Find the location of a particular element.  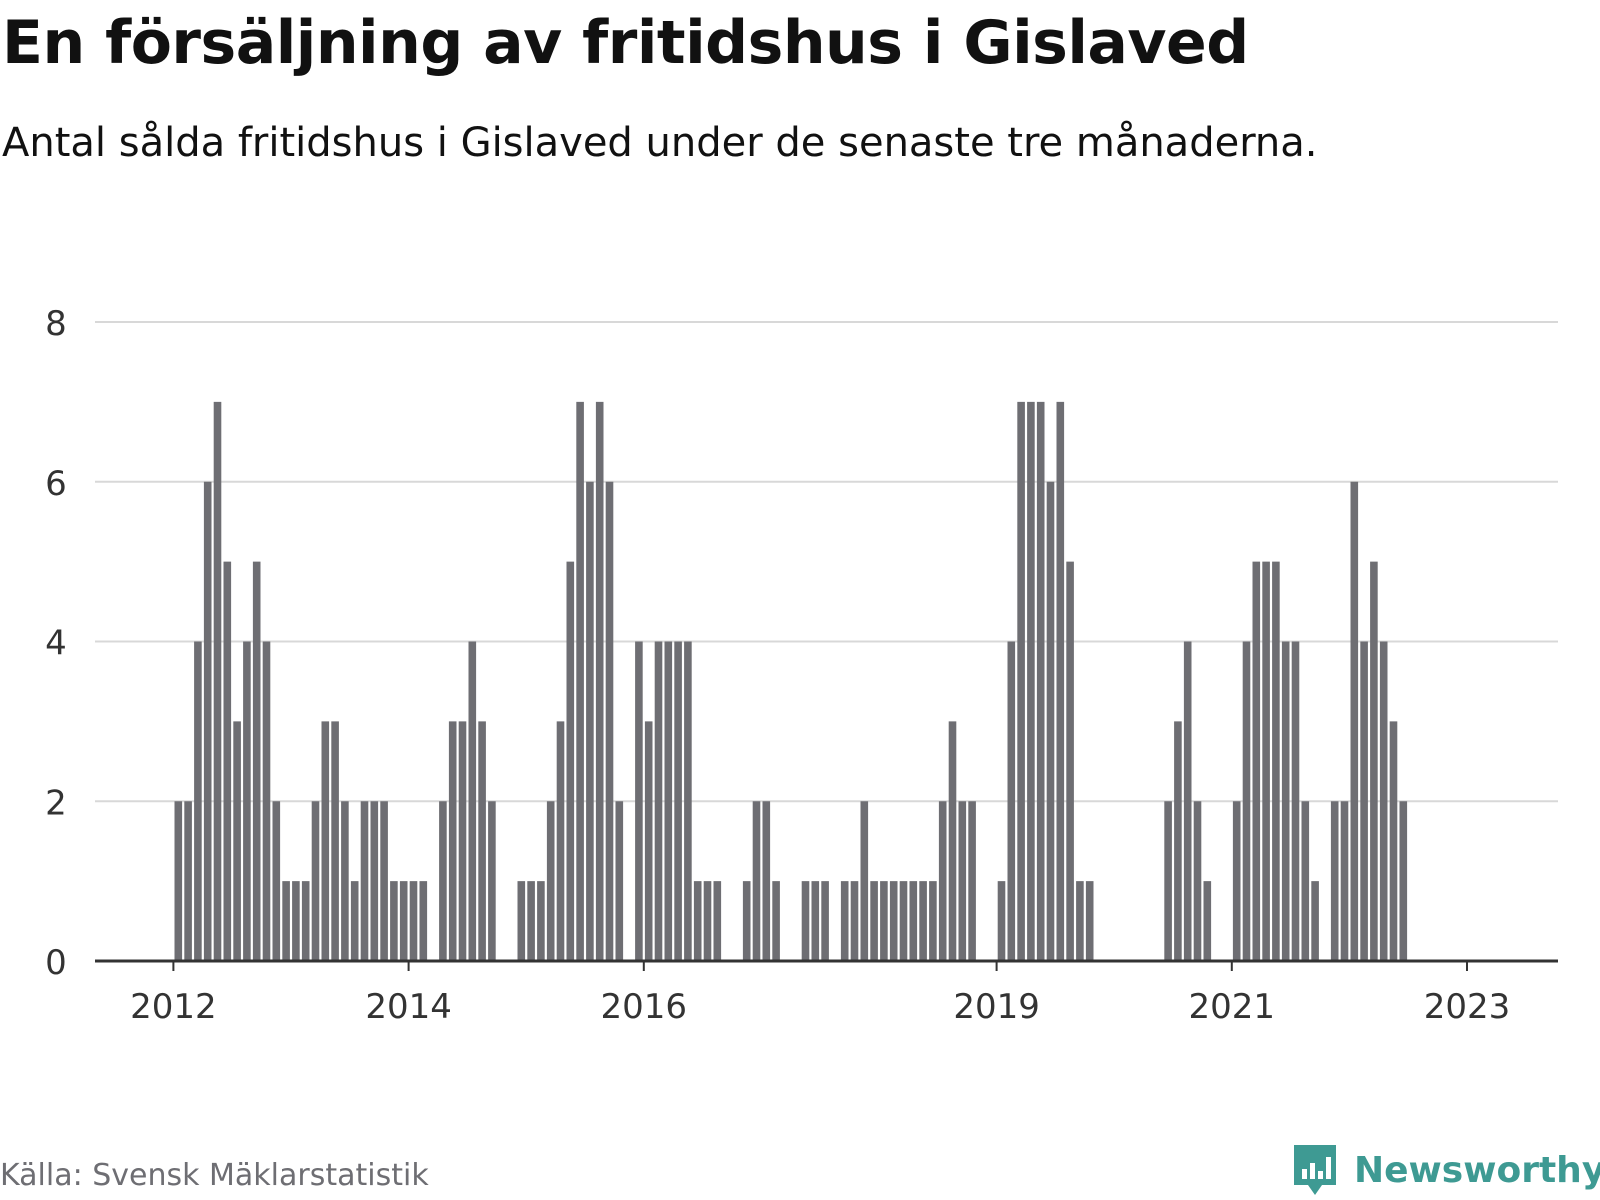

x-tick-label-2016: 2016 is located at coordinates (644, 1007).